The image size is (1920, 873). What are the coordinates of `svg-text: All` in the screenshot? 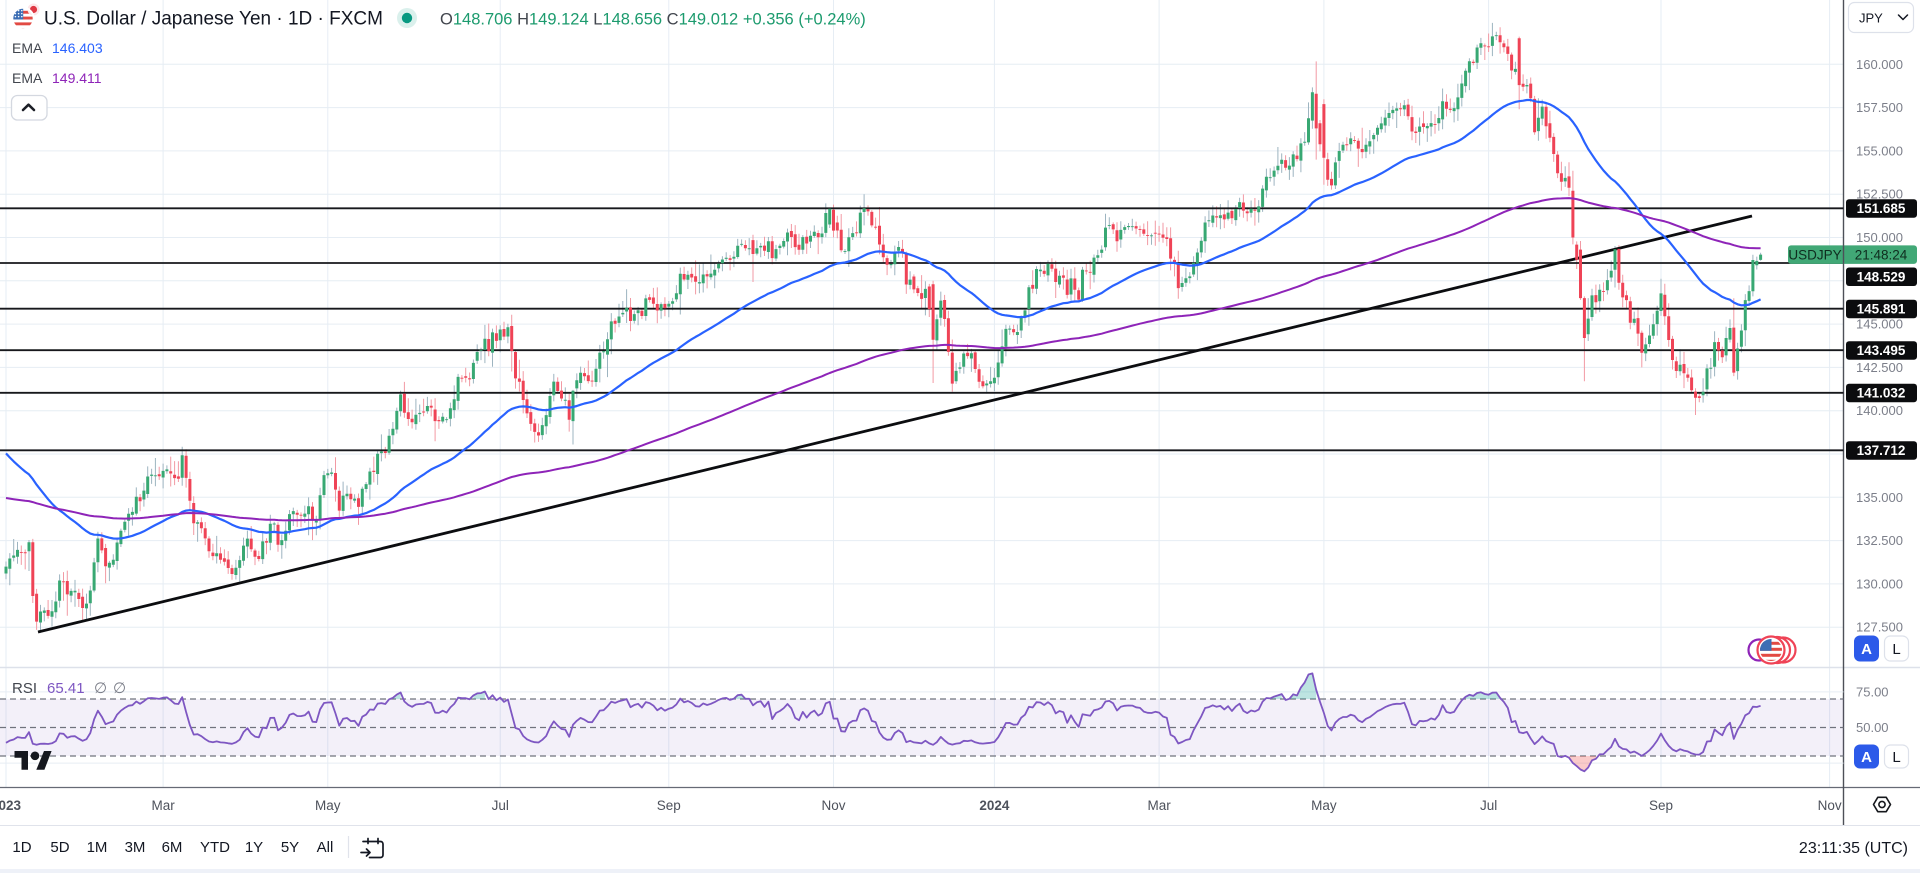 It's located at (325, 847).